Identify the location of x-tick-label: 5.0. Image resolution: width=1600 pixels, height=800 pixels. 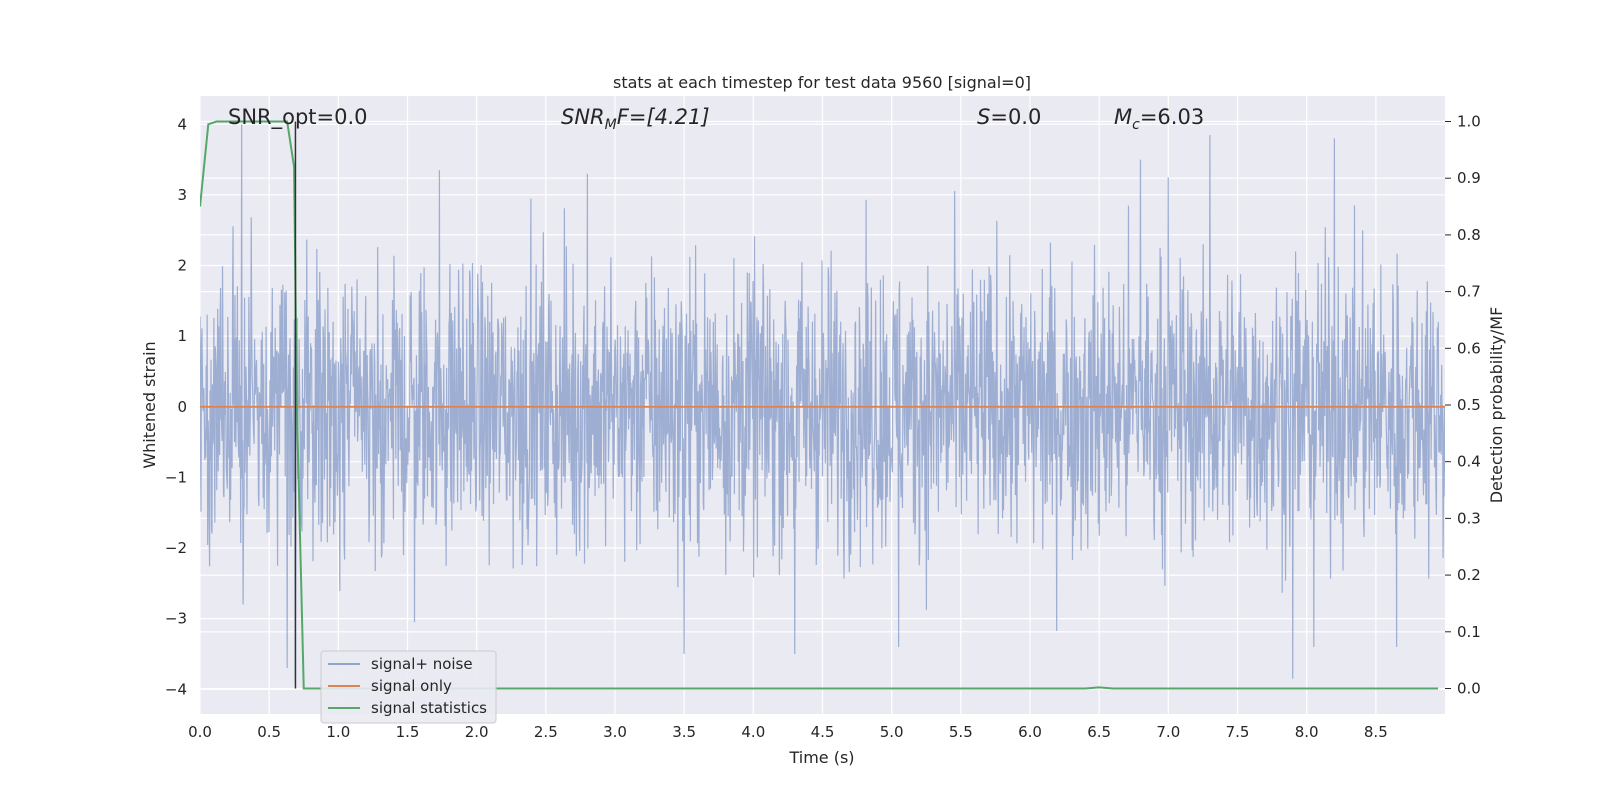
(892, 732).